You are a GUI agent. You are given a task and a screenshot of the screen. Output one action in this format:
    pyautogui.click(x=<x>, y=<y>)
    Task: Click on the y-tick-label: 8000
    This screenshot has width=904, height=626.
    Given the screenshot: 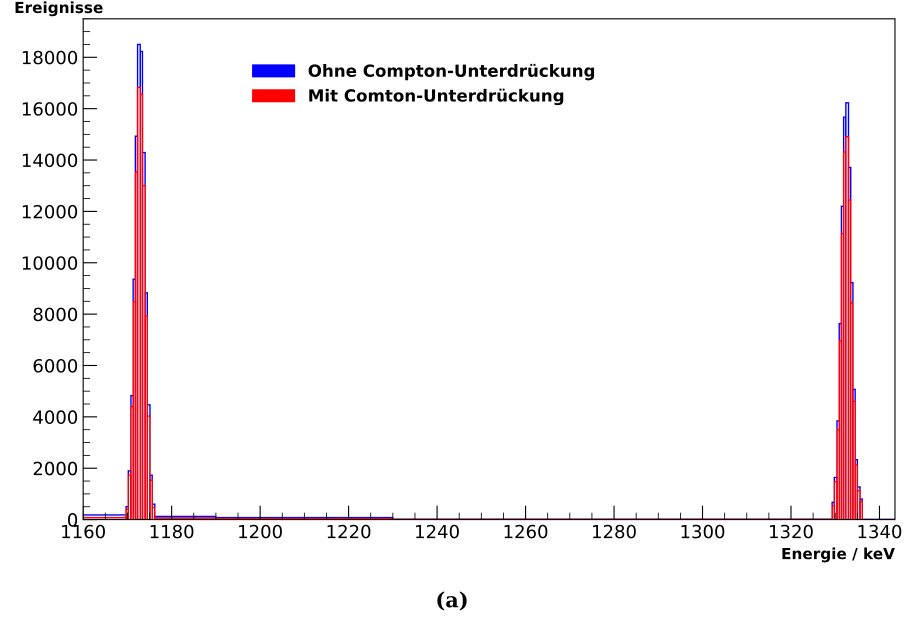 What is the action you would take?
    pyautogui.click(x=56, y=315)
    